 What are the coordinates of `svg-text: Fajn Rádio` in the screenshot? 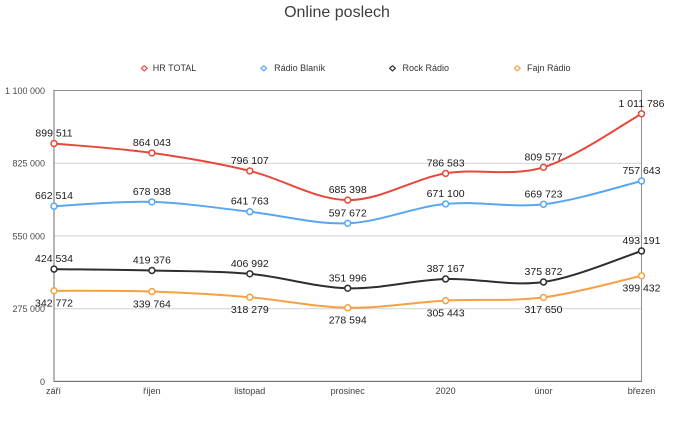 It's located at (549, 68).